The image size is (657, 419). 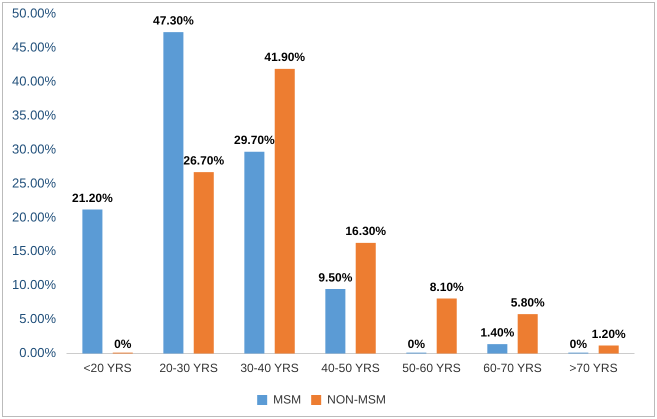 I want to click on y-tick-label: 30.00%, so click(x=34, y=148).